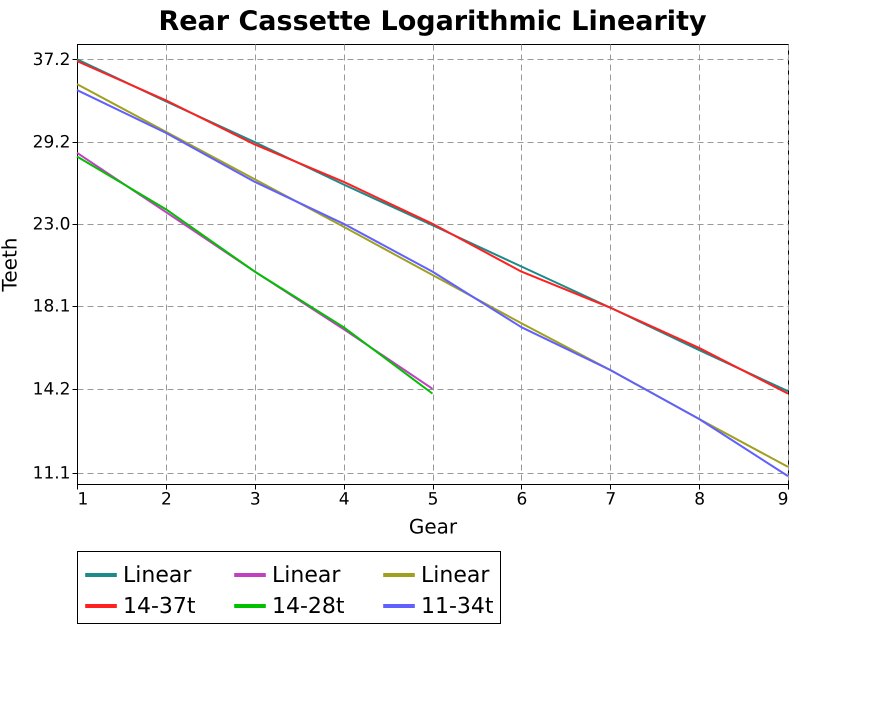  Describe the element at coordinates (433, 526) in the screenshot. I see `x-axis-title: Gear` at that location.